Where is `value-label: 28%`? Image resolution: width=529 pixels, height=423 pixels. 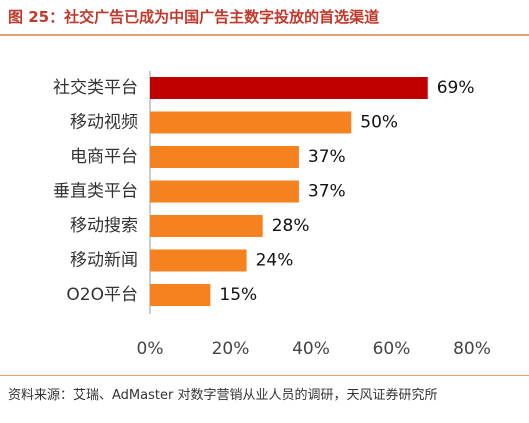
value-label: 28% is located at coordinates (291, 226).